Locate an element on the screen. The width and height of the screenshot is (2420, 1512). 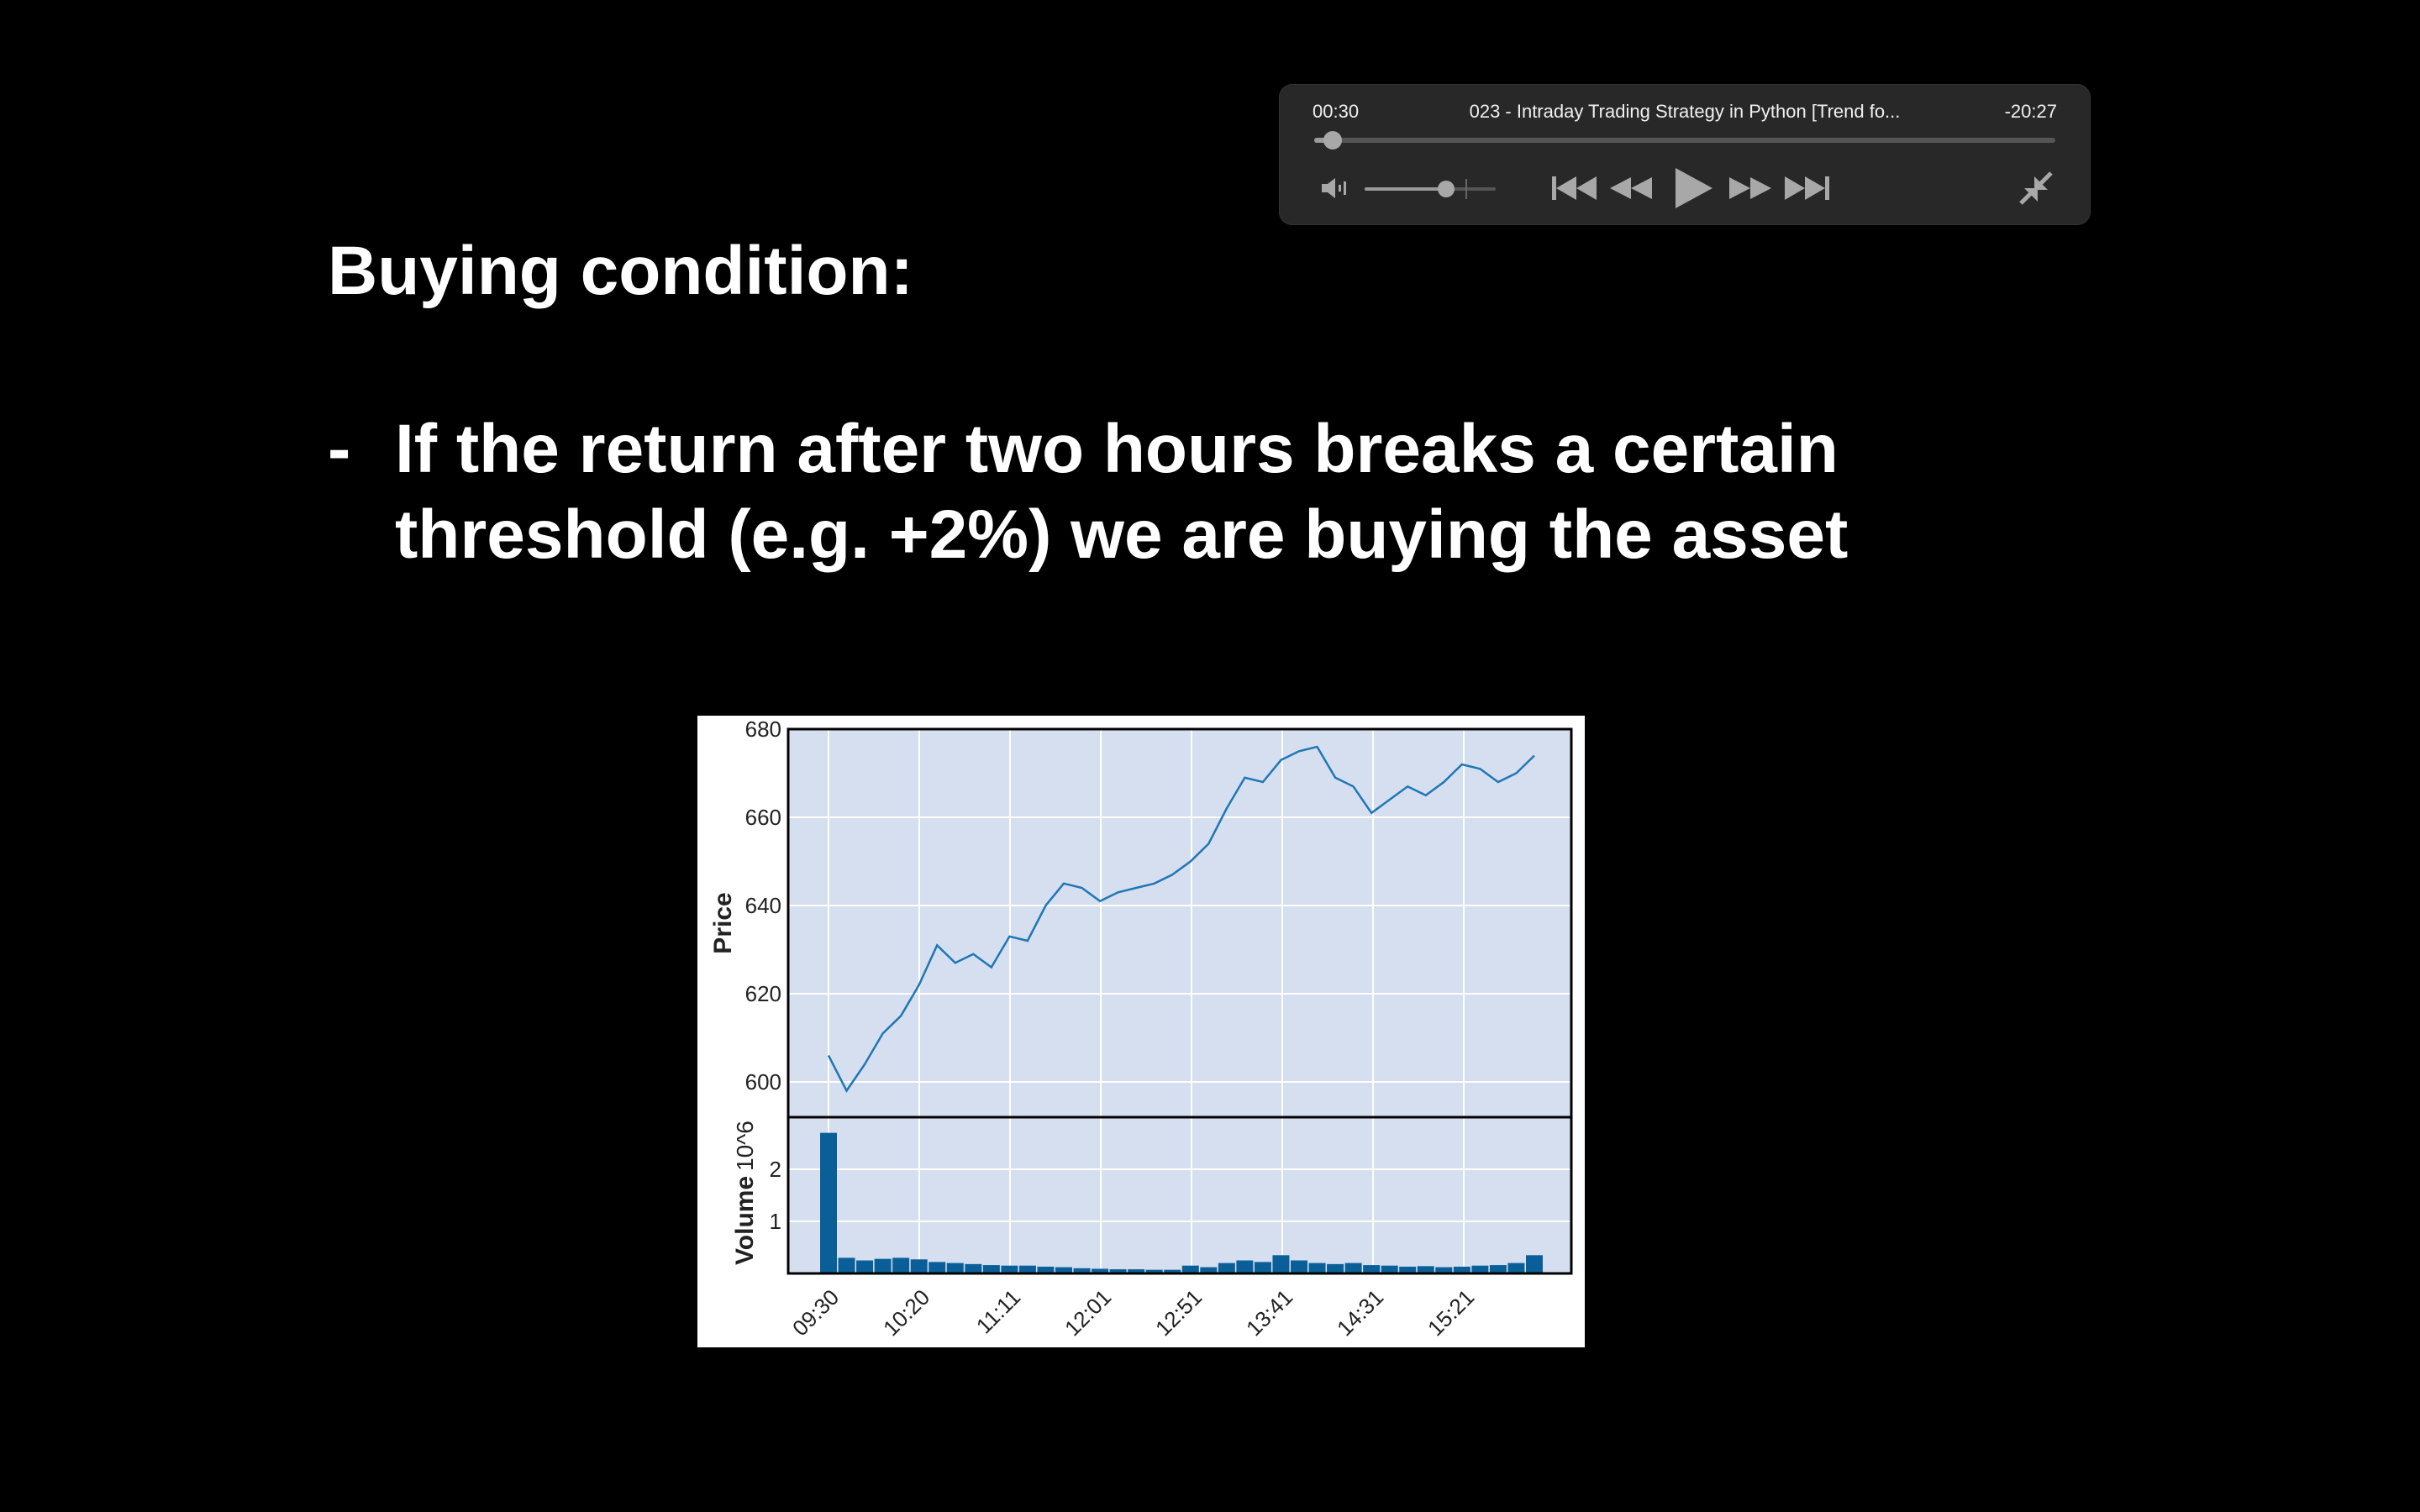
skip-forward-icon is located at coordinates (1807, 188).